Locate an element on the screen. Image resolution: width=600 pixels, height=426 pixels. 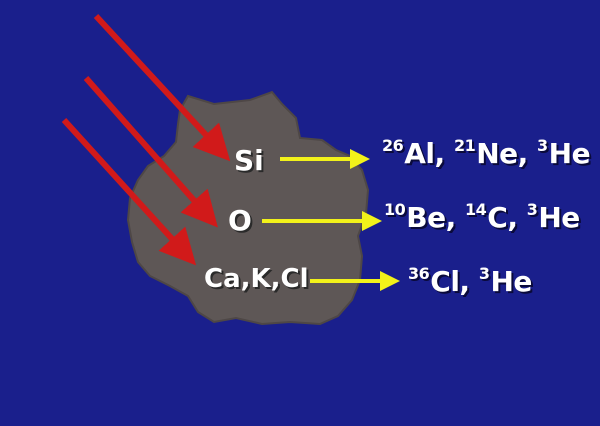
mass-number: 36 is located at coordinates (419, 273).